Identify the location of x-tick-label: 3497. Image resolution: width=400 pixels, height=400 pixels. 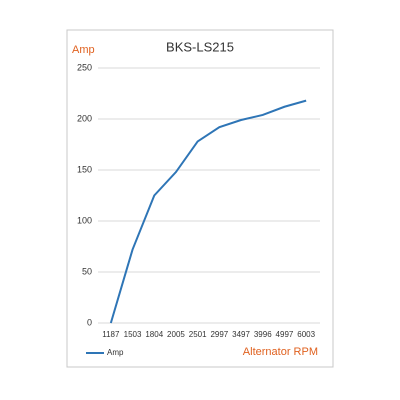
(241, 334).